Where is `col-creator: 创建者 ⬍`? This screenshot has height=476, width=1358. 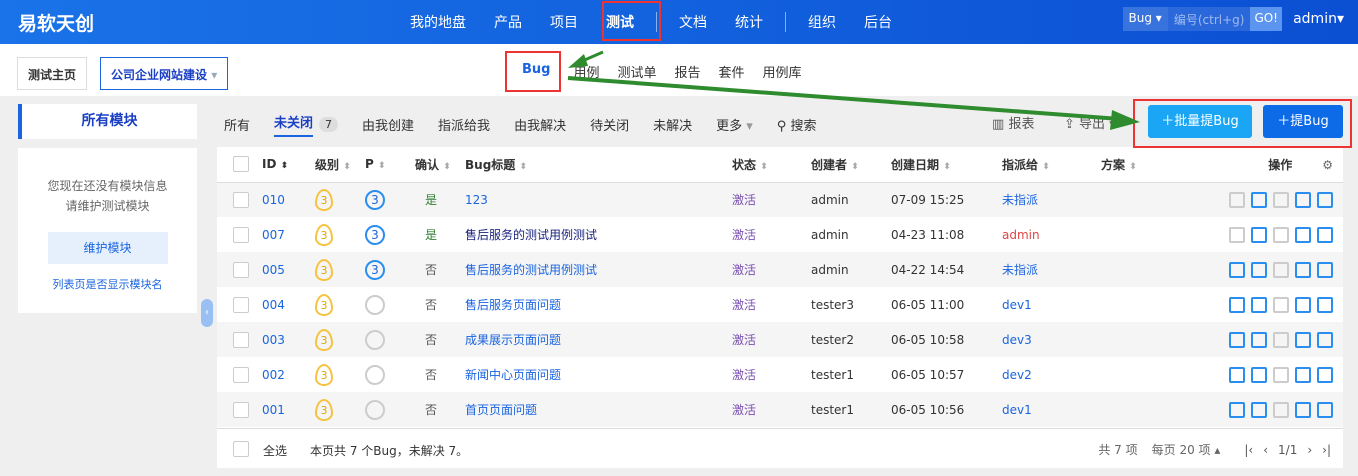
col-creator: 创建者 ⬍ is located at coordinates (851, 165).